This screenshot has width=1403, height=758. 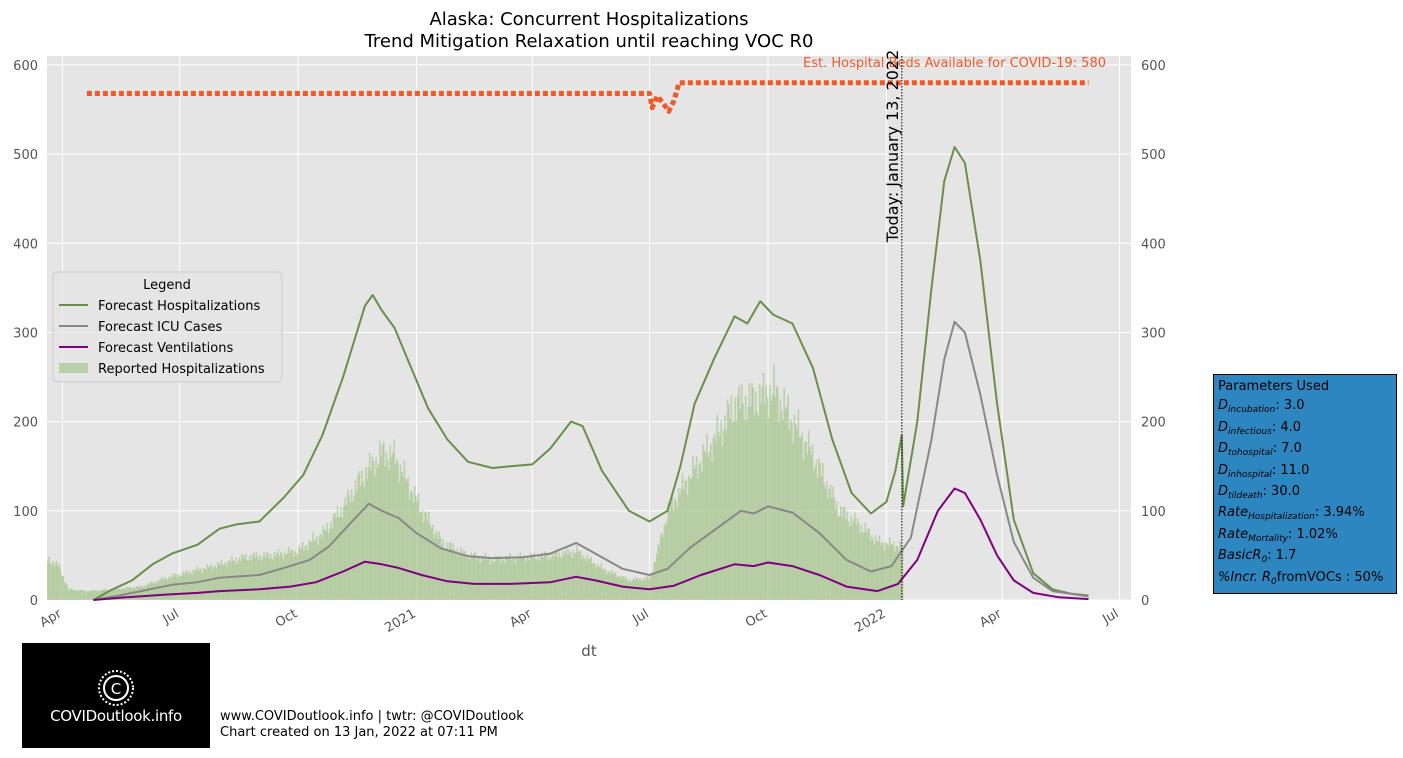 I want to click on parameter-symbol: D, so click(x=1223, y=406).